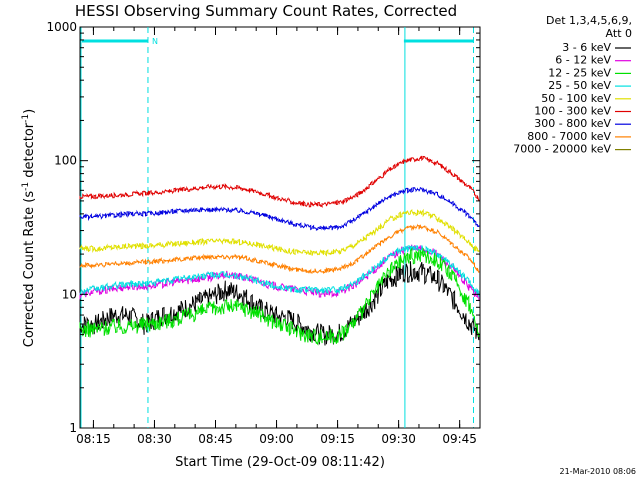 The width and height of the screenshot is (640, 480). Describe the element at coordinates (279, 232) in the screenshot. I see `series-line-50-100-kev` at that location.